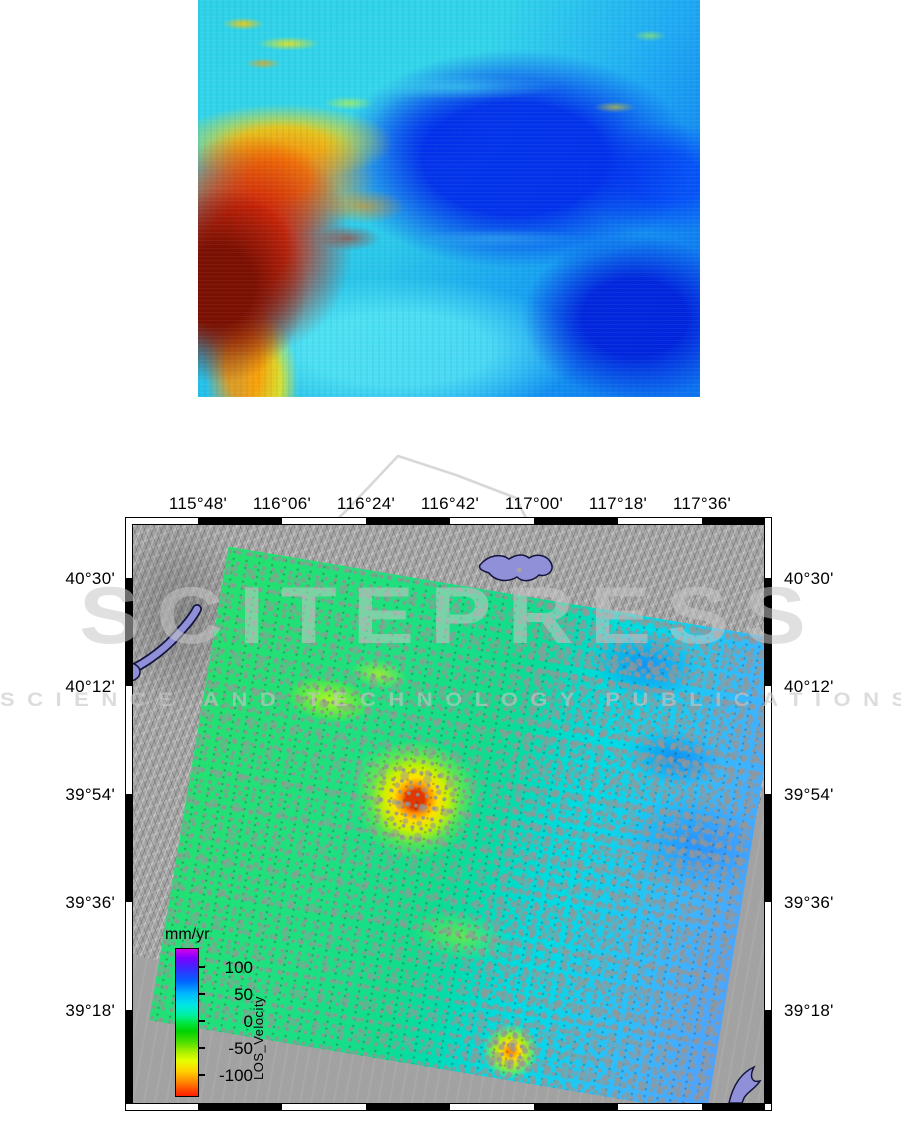 The image size is (901, 1139). I want to click on lat-label-right-40-30: 40°30', so click(809, 578).